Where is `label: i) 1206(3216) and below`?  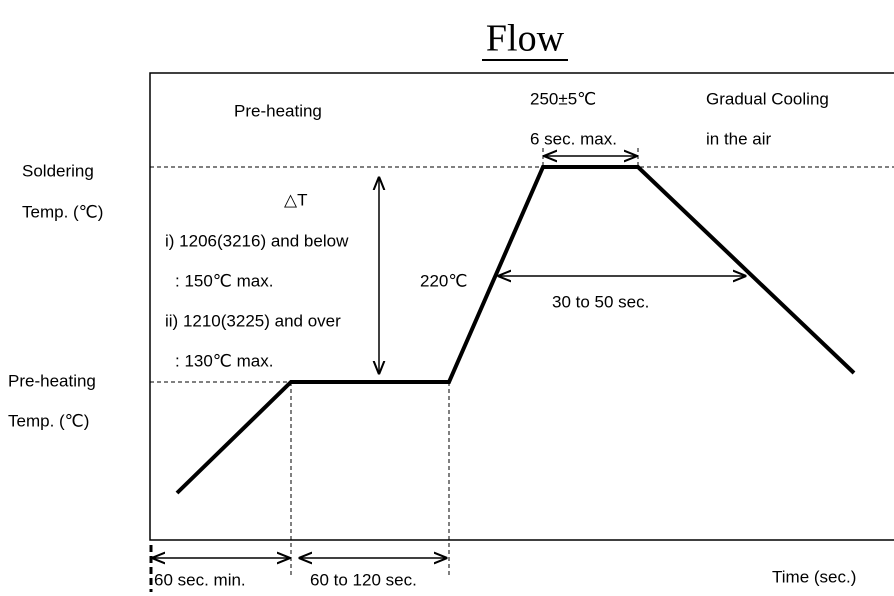
label: i) 1206(3216) and below is located at coordinates (257, 240).